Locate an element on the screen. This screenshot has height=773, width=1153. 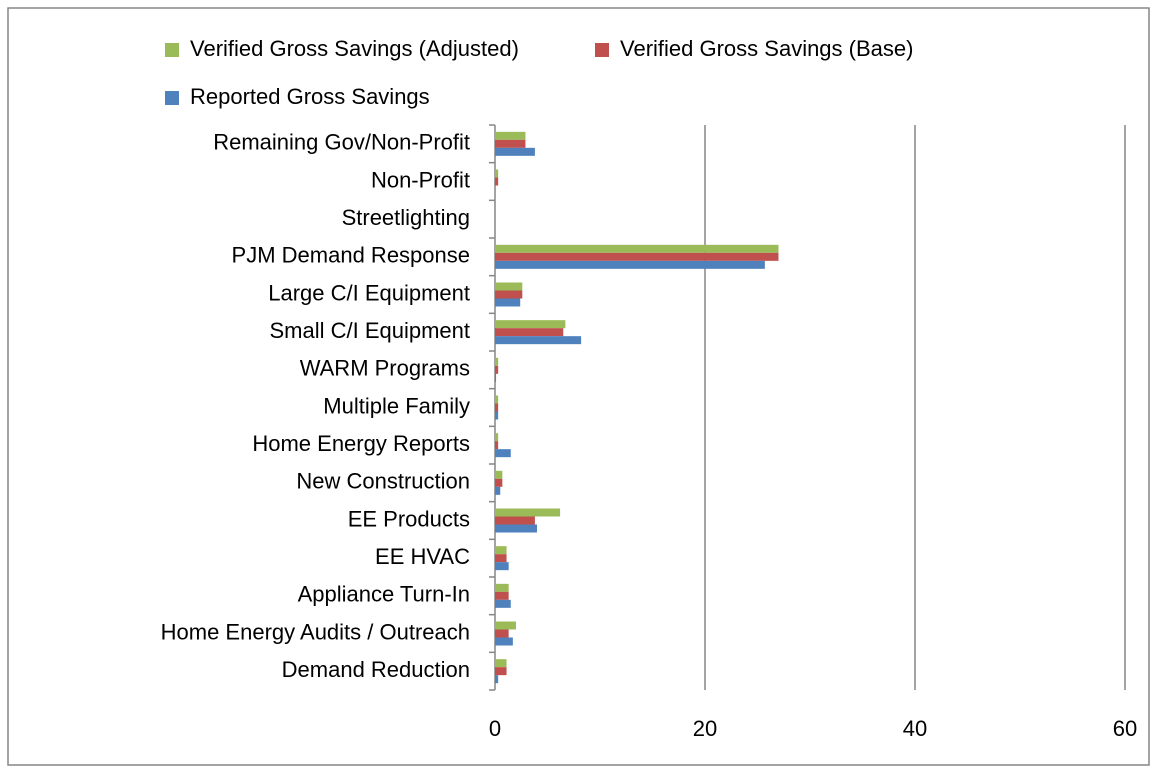
legend-label: Verified Gross Savings (Base) is located at coordinates (766, 48).